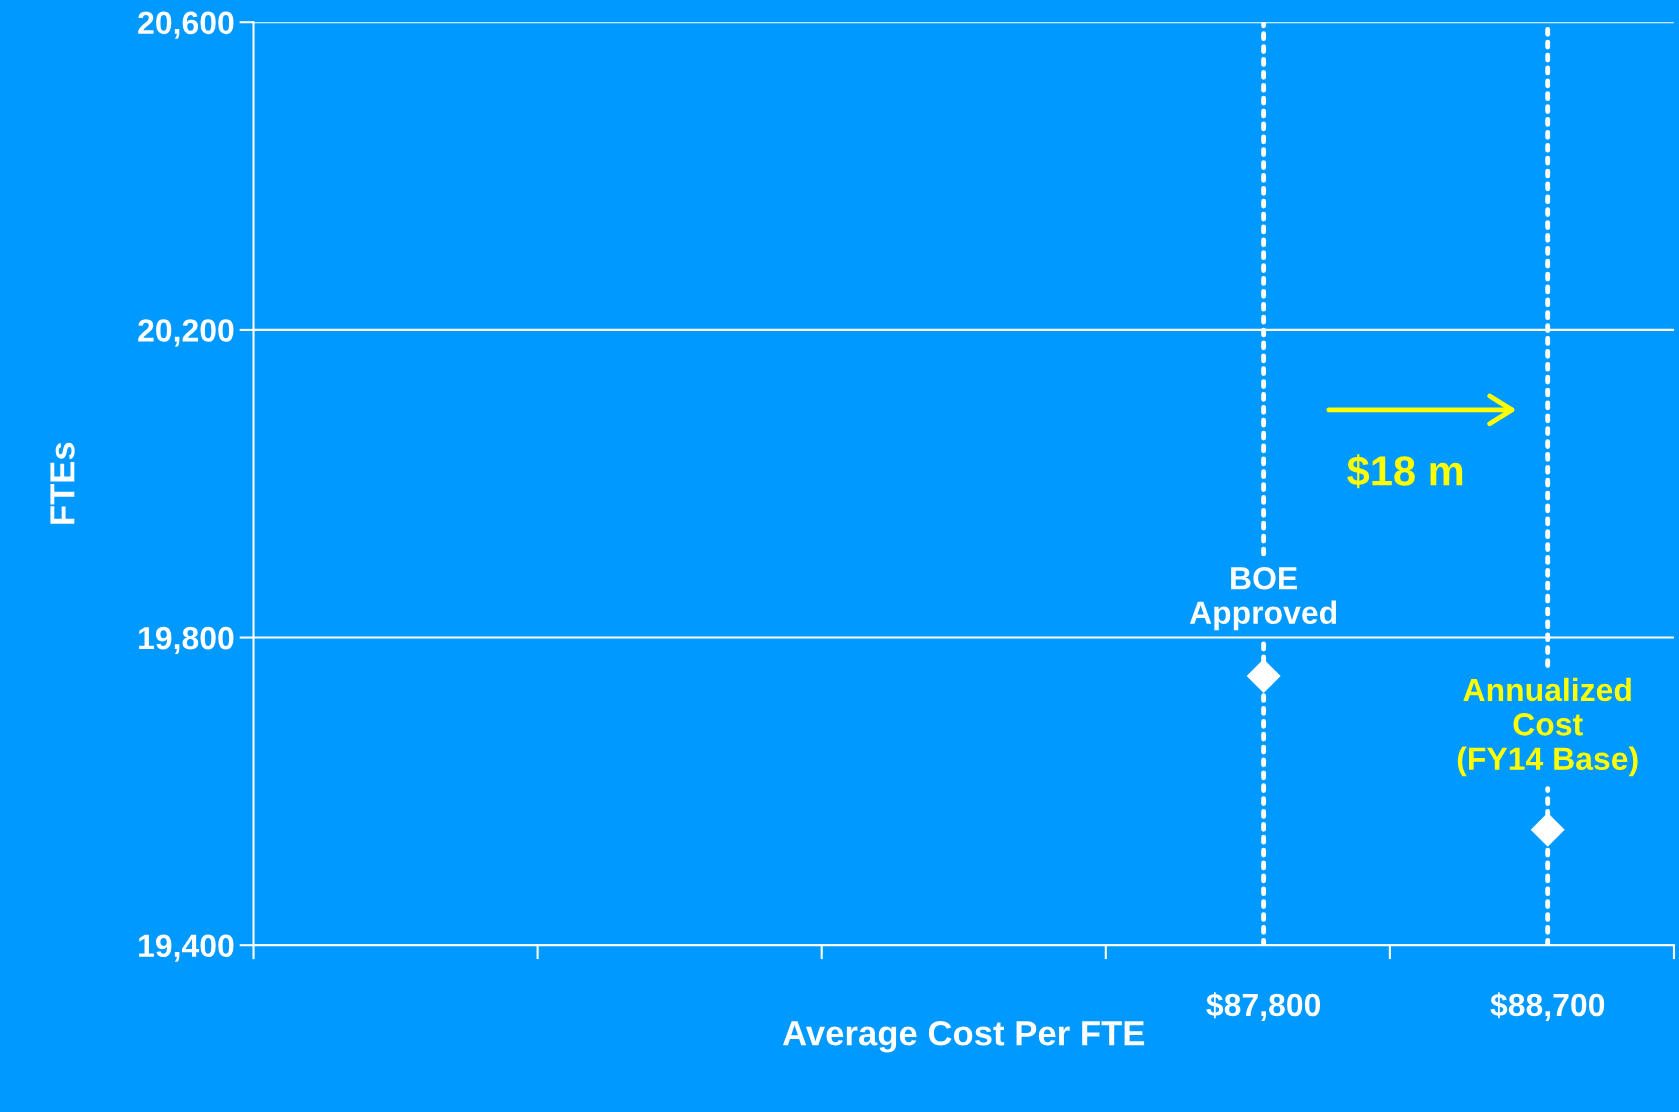 The height and width of the screenshot is (1112, 1679). I want to click on annotation: Annualized Cost (FY14 Base), so click(1547, 727).